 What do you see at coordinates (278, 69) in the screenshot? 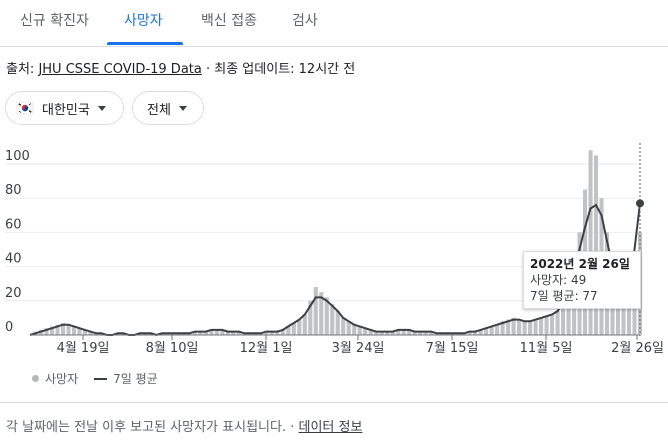
I see `last-updated: · 최종 업데이트: 12시간 전` at bounding box center [278, 69].